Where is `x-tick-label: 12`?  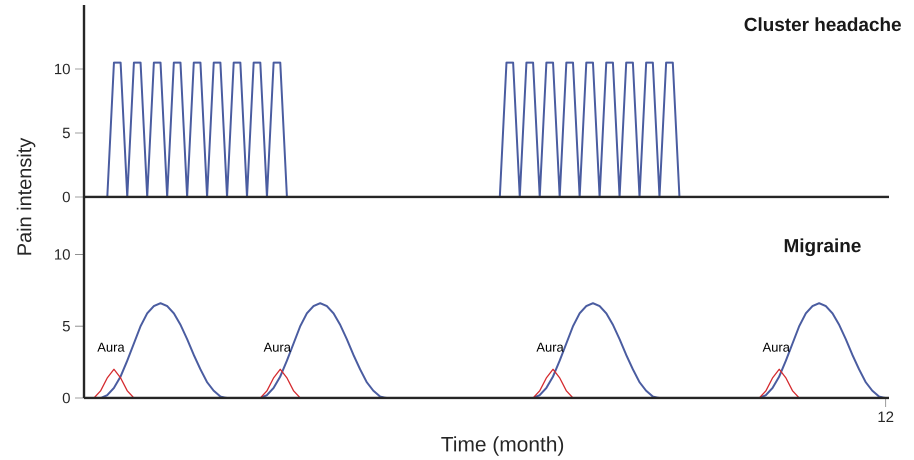 x-tick-label: 12 is located at coordinates (886, 417).